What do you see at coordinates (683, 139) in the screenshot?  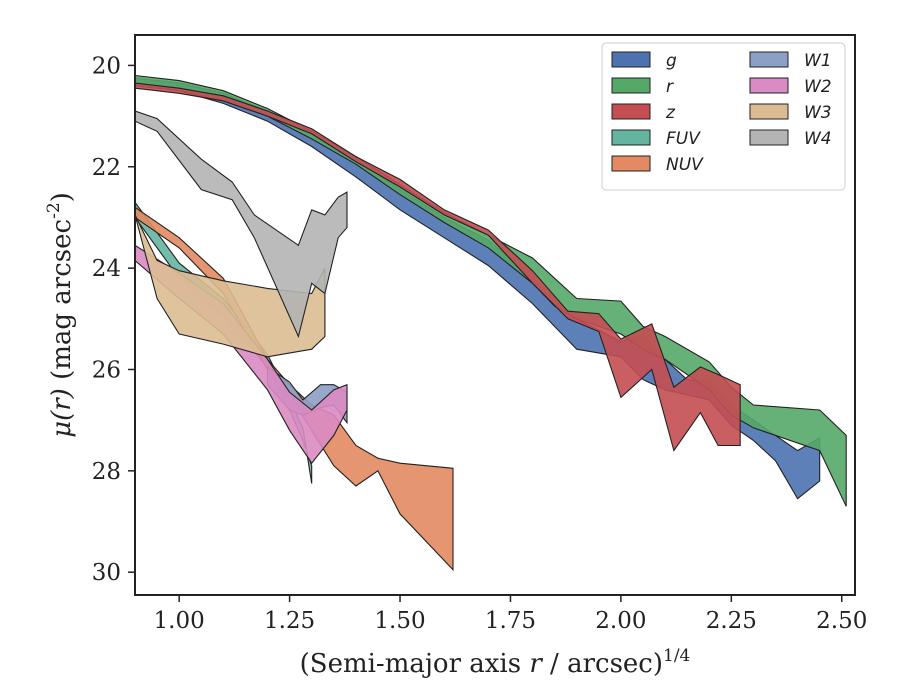 I see `legend-label: FUV` at bounding box center [683, 139].